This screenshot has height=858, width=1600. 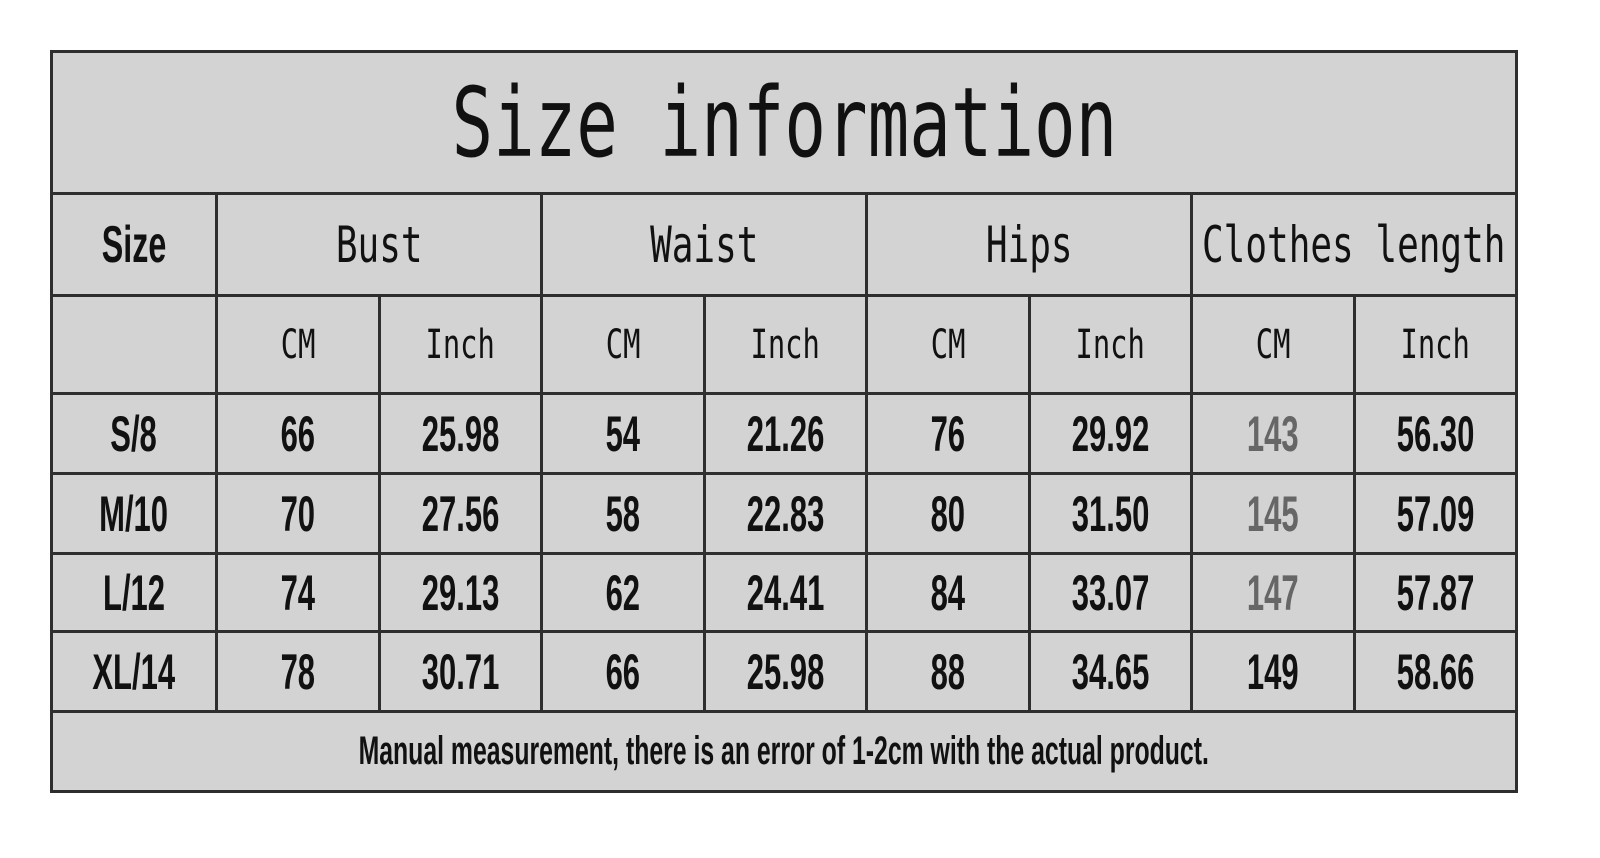 I want to click on measurement-text: 31.50, so click(x=1110, y=513).